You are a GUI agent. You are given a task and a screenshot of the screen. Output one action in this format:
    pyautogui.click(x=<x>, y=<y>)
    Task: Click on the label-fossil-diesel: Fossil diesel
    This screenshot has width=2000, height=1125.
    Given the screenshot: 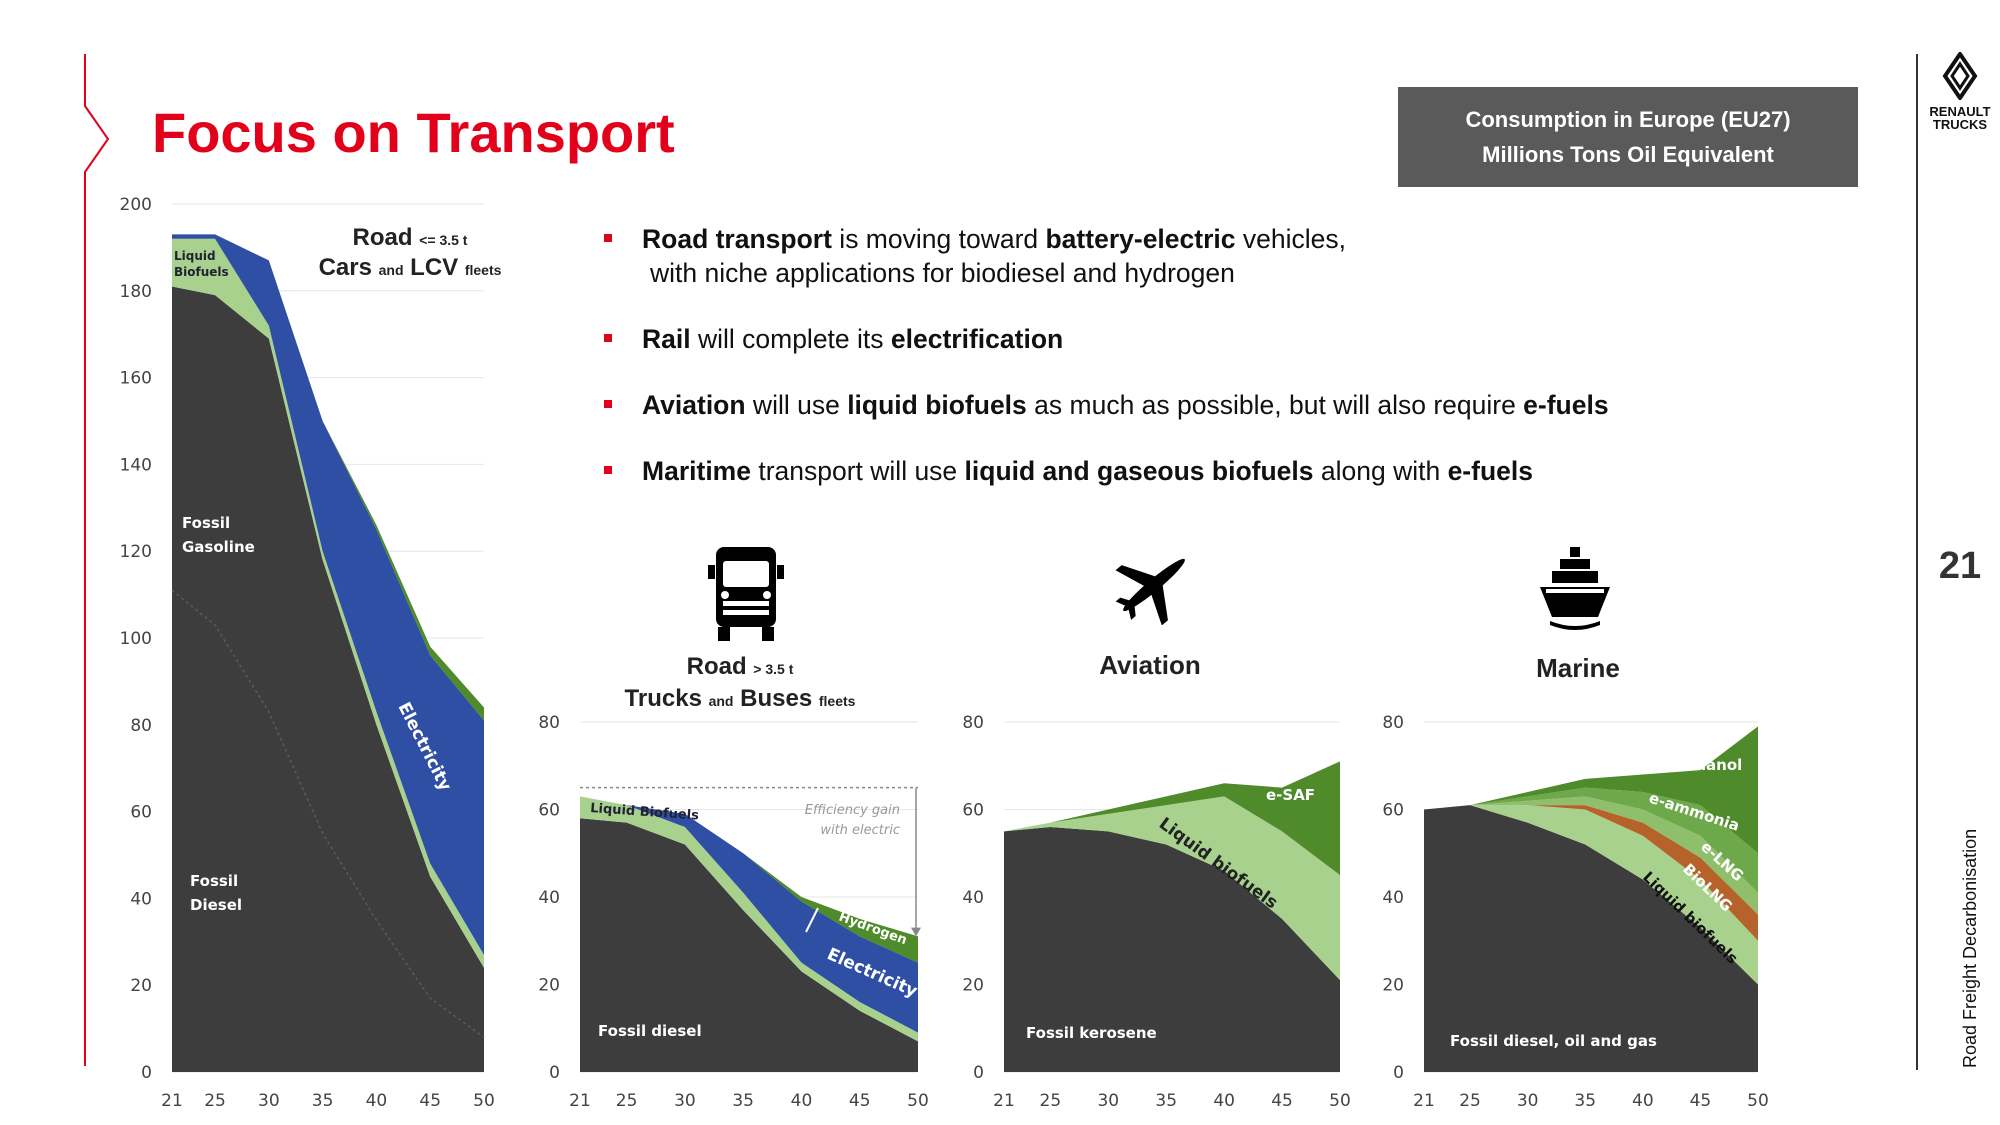 What is the action you would take?
    pyautogui.click(x=650, y=1031)
    